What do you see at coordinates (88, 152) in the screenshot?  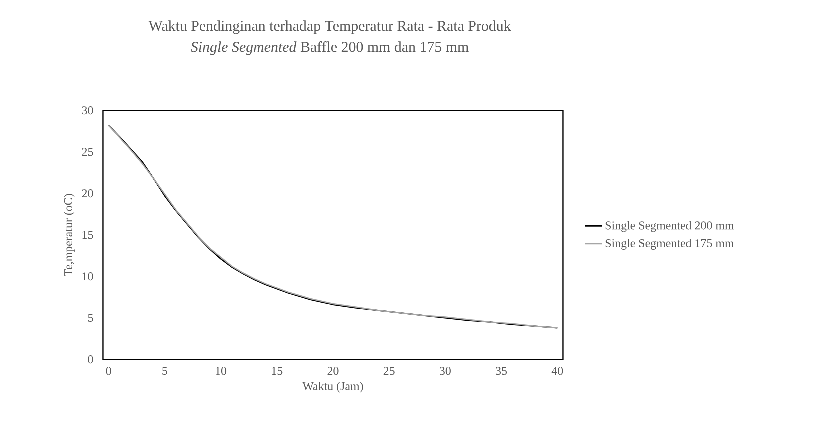 I see `y-tick-label: 25` at bounding box center [88, 152].